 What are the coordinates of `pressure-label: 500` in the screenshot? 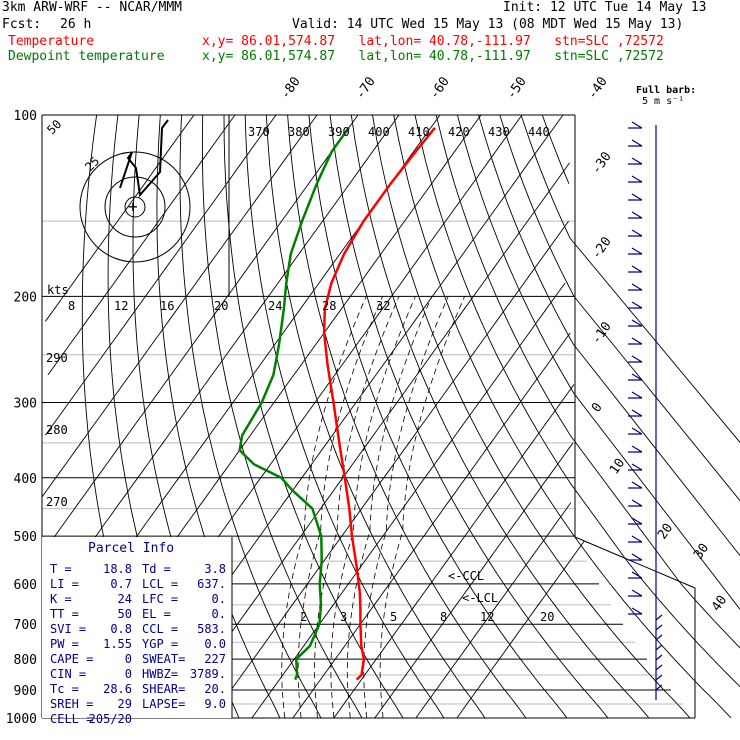 It's located at (25, 537).